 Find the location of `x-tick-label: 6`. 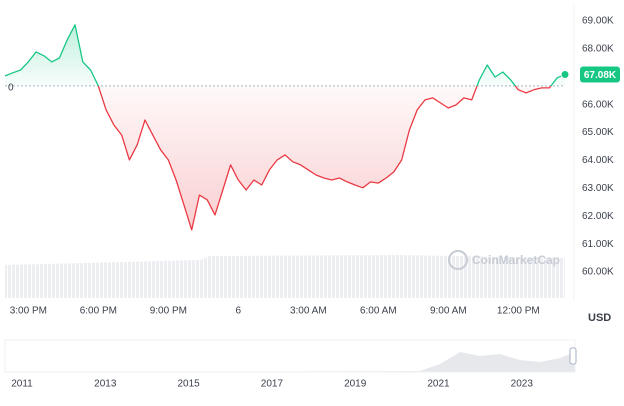

x-tick-label: 6 is located at coordinates (239, 311).